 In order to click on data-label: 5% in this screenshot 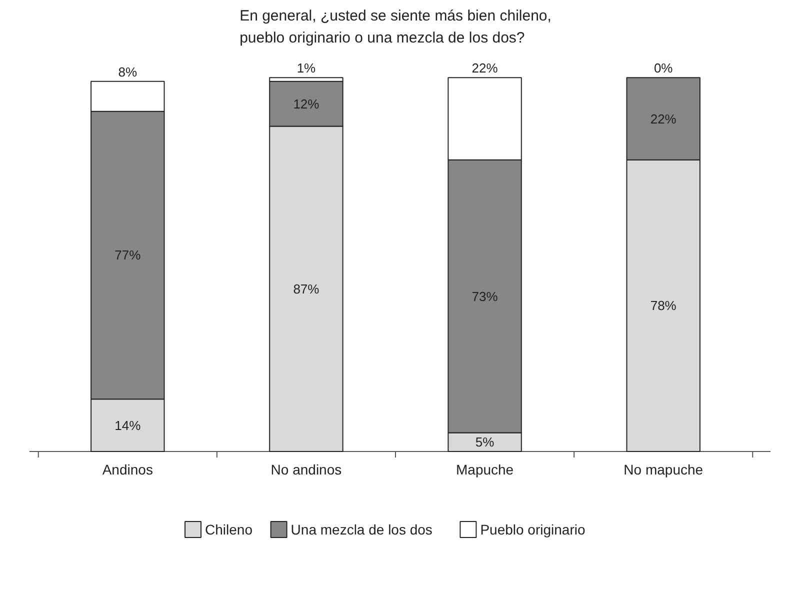, I will do `click(485, 442)`.